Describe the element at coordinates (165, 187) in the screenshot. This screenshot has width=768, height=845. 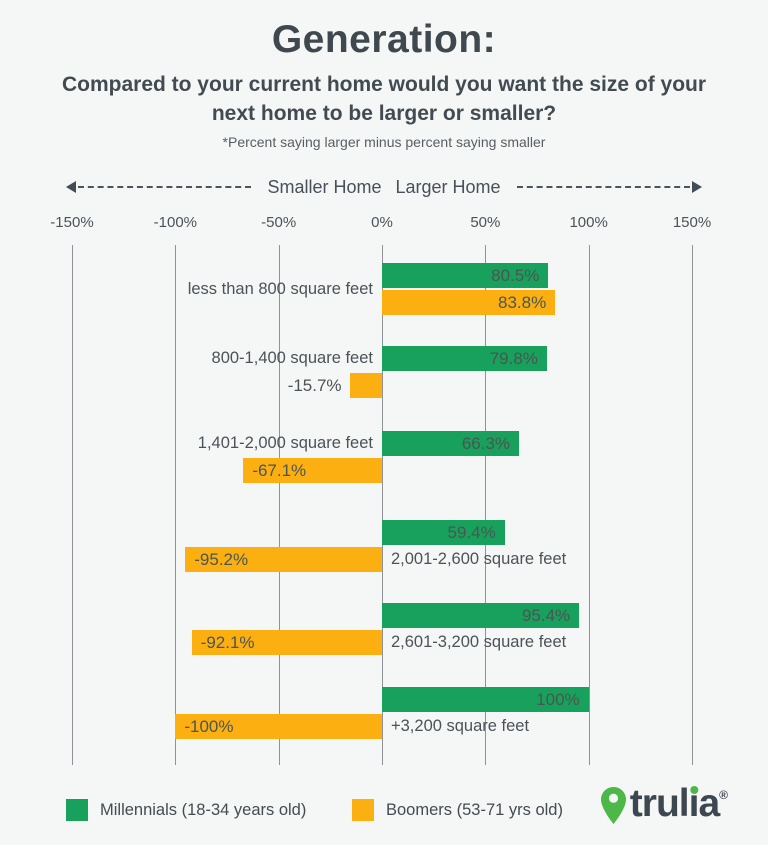
I see `dashed-line-left` at that location.